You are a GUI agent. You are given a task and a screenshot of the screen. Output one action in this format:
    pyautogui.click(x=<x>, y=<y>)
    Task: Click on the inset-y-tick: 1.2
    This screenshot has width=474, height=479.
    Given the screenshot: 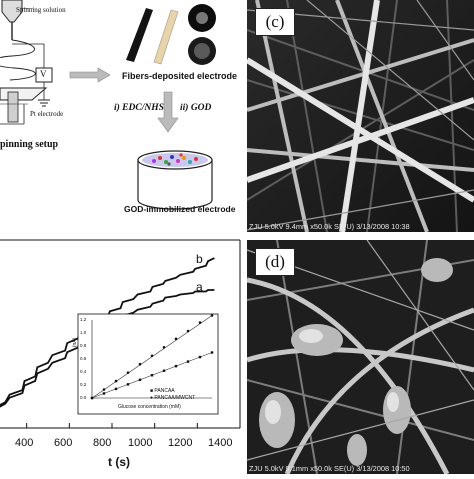 What is the action you would take?
    pyautogui.click(x=83, y=319)
    